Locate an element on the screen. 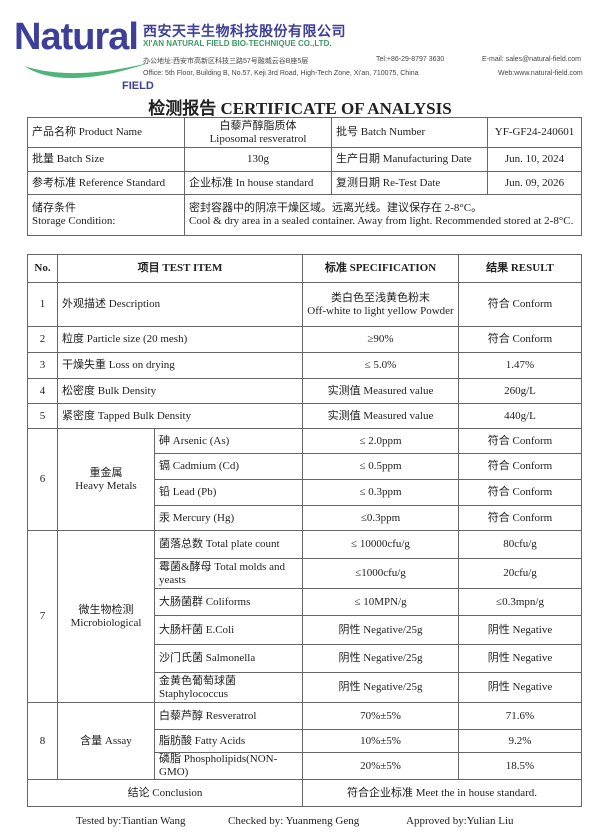 The width and height of the screenshot is (600, 838). table-row: 大肠菌群 Coliforms ≤ 10MPN/g ≤0.3mpn/g is located at coordinates (305, 602).